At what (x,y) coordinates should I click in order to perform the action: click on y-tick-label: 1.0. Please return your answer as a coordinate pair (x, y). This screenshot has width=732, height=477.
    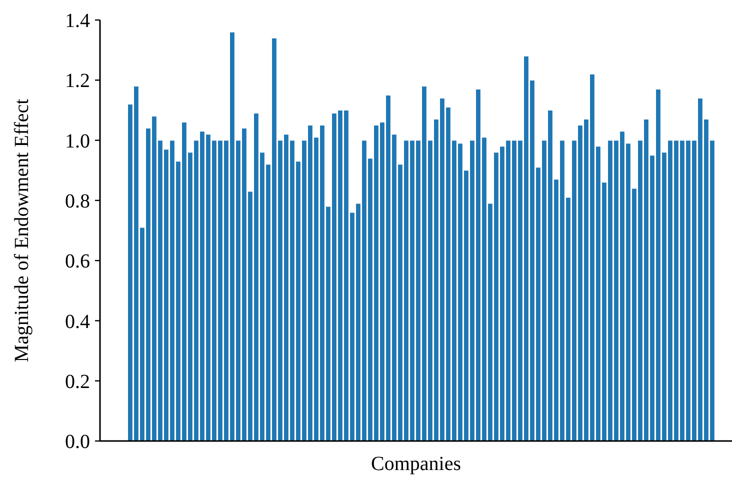
    Looking at the image, I should click on (77, 141).